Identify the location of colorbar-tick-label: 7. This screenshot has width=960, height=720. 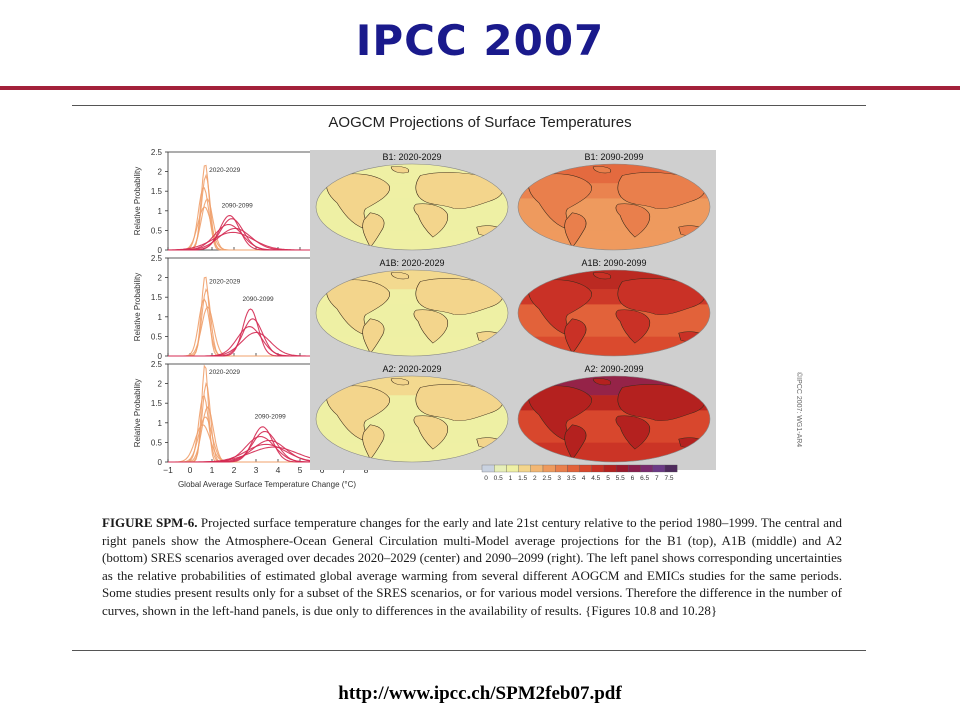
(657, 478).